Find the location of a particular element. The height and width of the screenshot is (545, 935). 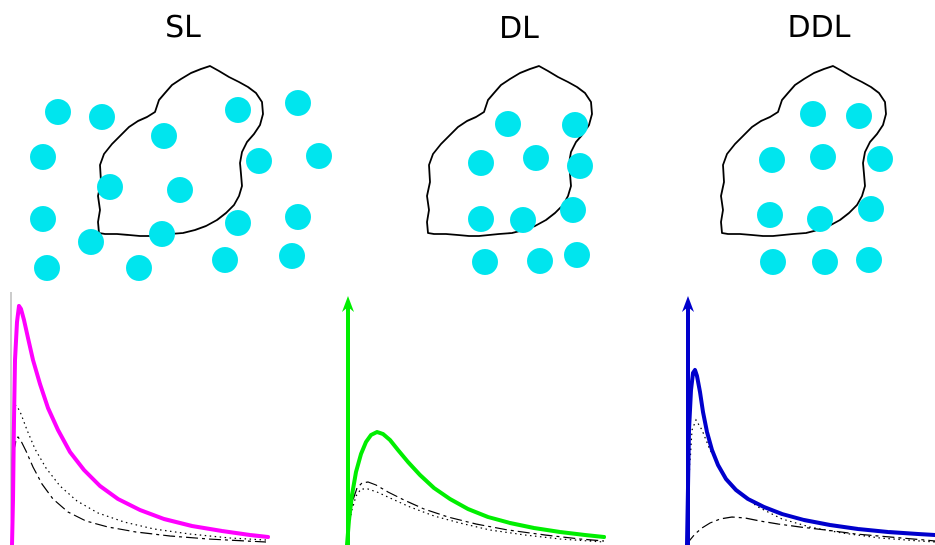

source-discs-sl is located at coordinates (181, 185).